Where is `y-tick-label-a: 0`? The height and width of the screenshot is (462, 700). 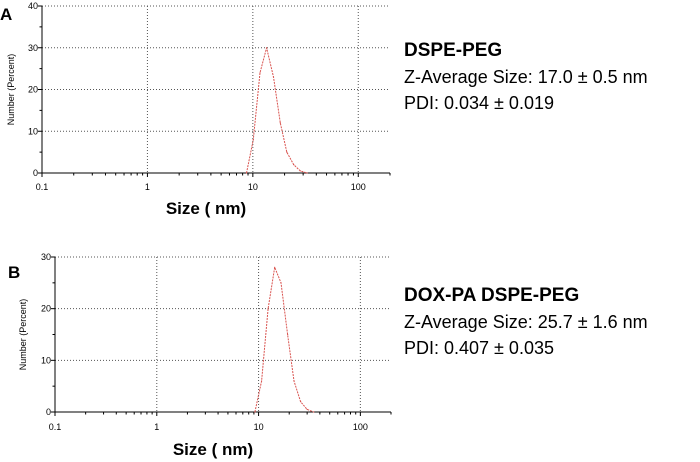
y-tick-label-a: 0 is located at coordinates (35, 173).